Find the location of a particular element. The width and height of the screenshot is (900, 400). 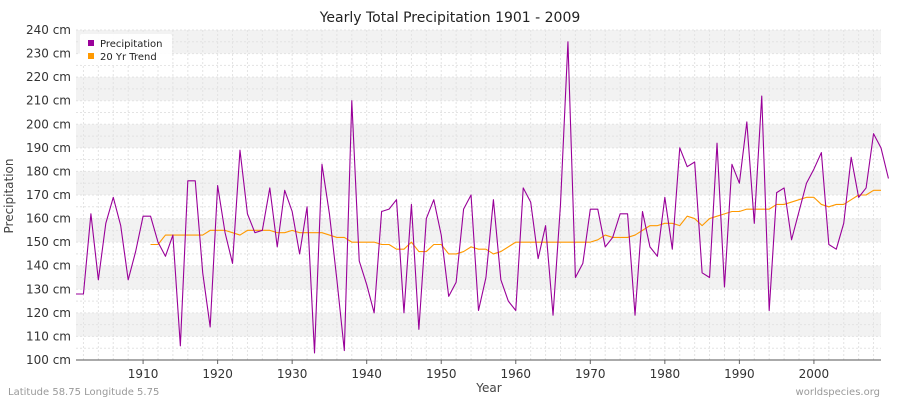

x-tick-label: 1920 is located at coordinates (217, 374).